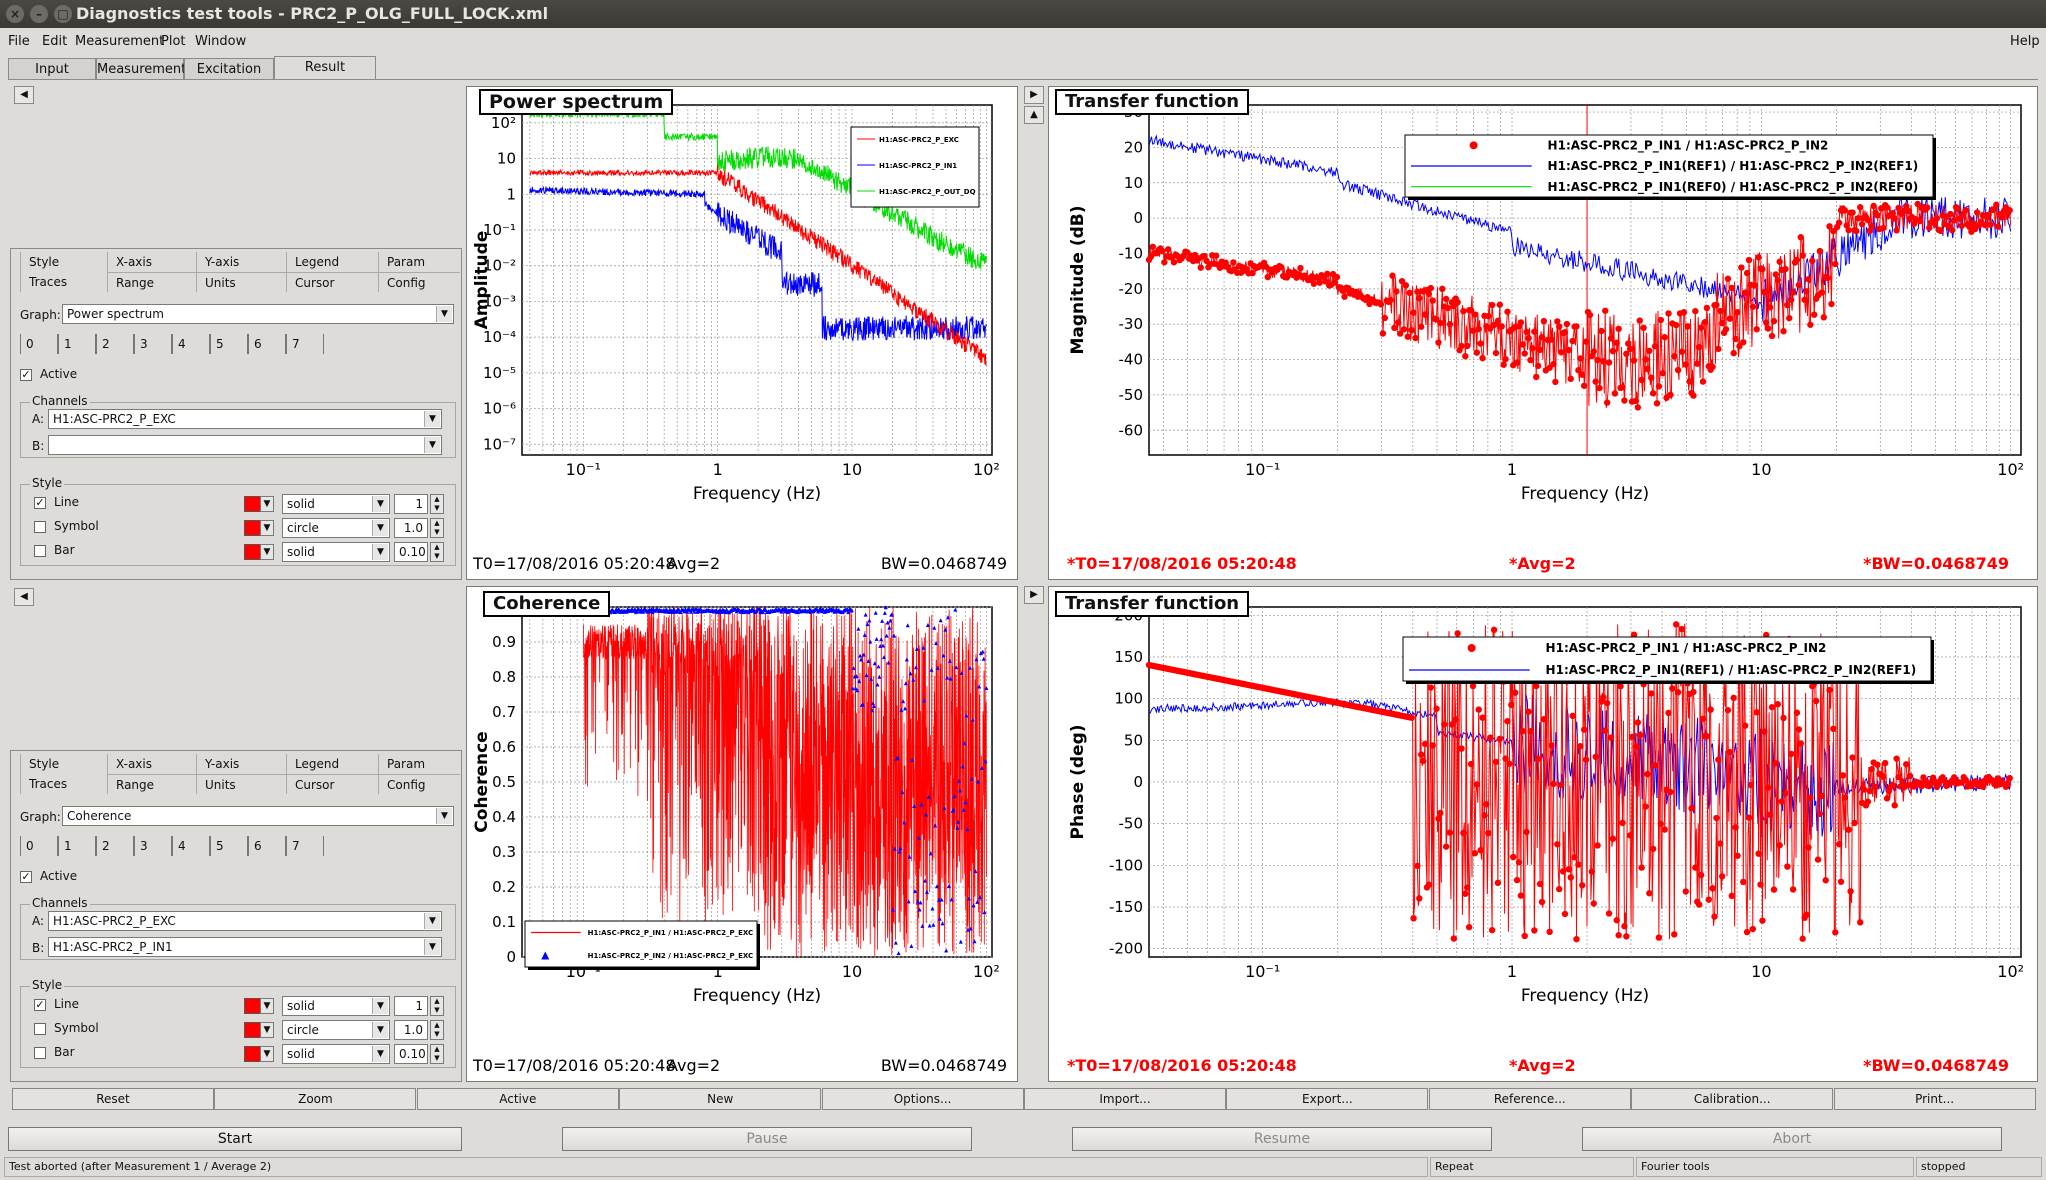 The height and width of the screenshot is (1180, 2046). Describe the element at coordinates (258, 314) in the screenshot. I see `graph-select: Power spectrum ▼` at that location.